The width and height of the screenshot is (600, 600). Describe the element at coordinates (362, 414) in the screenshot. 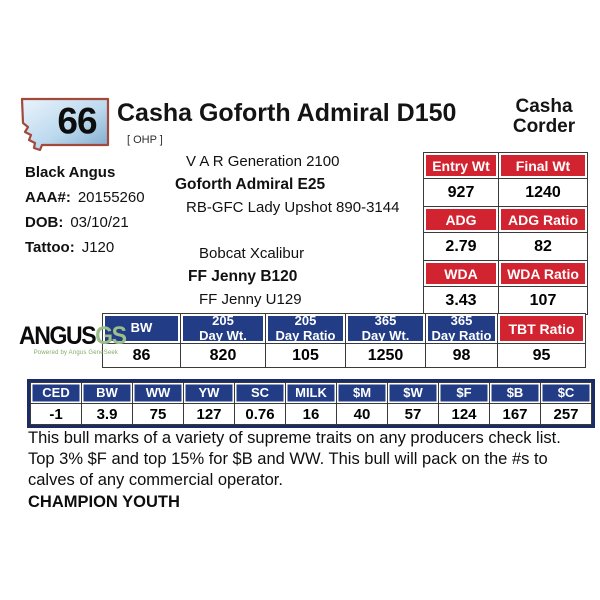

I see `dollar-m-value: 40` at that location.